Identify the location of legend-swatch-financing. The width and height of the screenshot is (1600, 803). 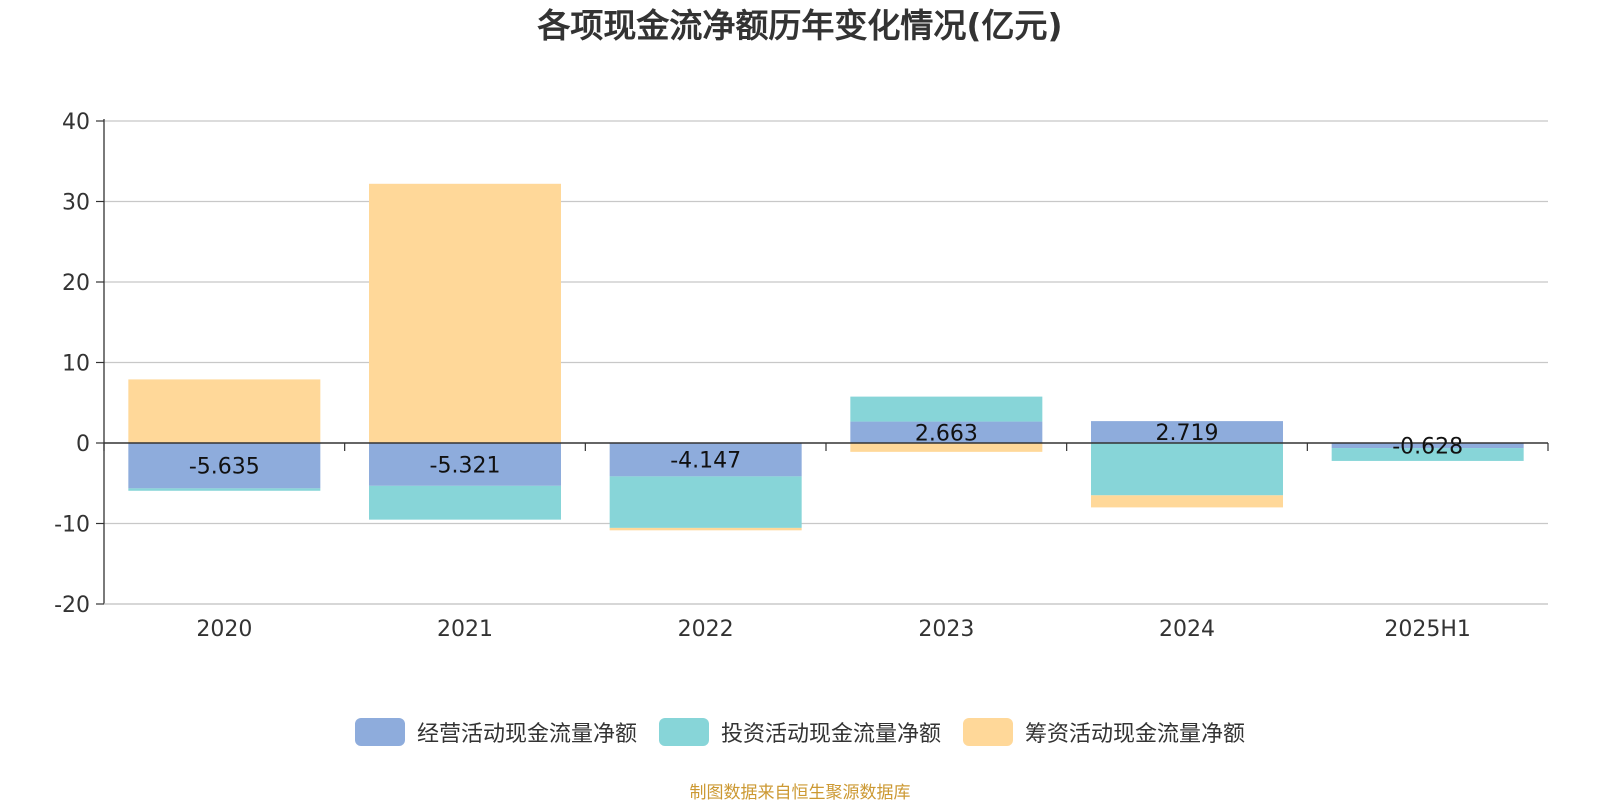
(988, 732).